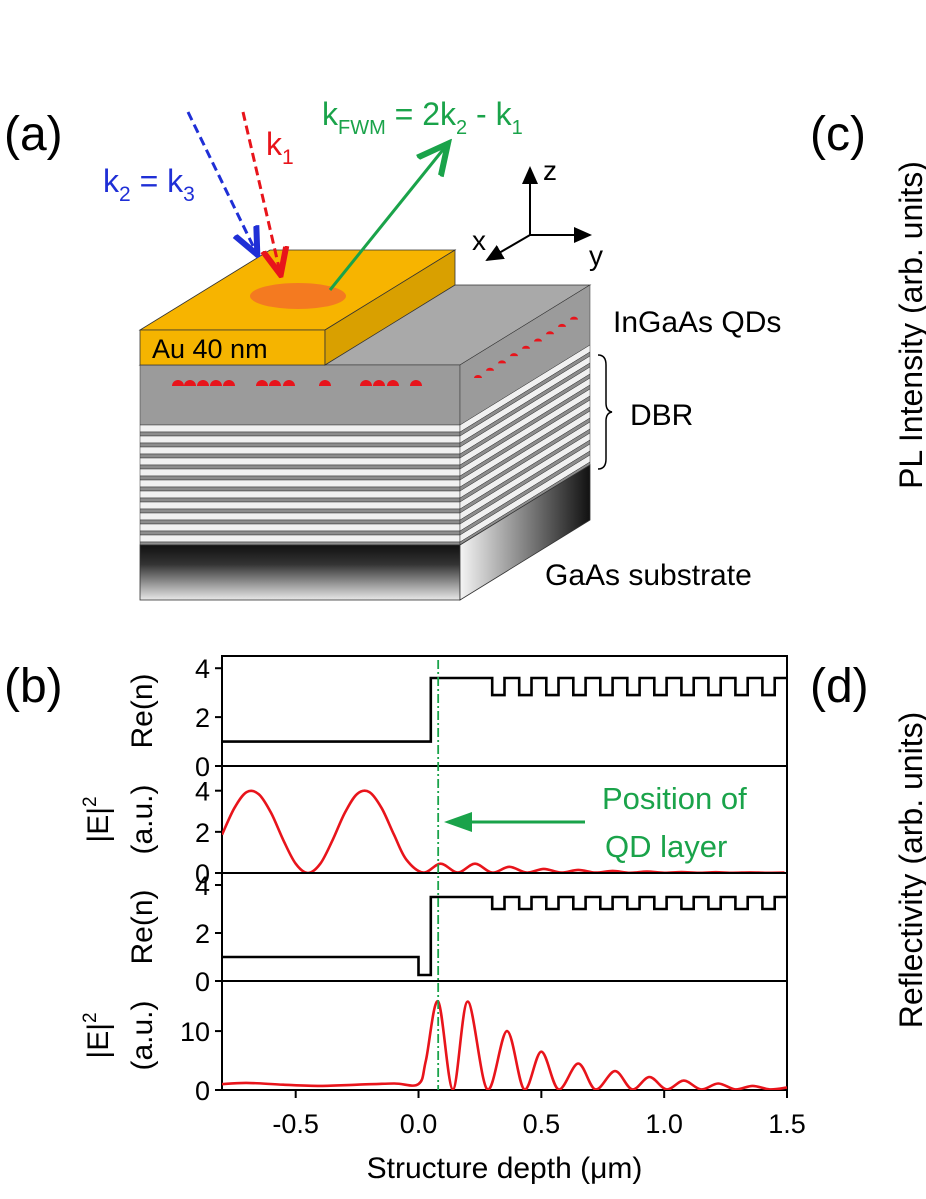  Describe the element at coordinates (479, 240) in the screenshot. I see `axis-name: x` at that location.